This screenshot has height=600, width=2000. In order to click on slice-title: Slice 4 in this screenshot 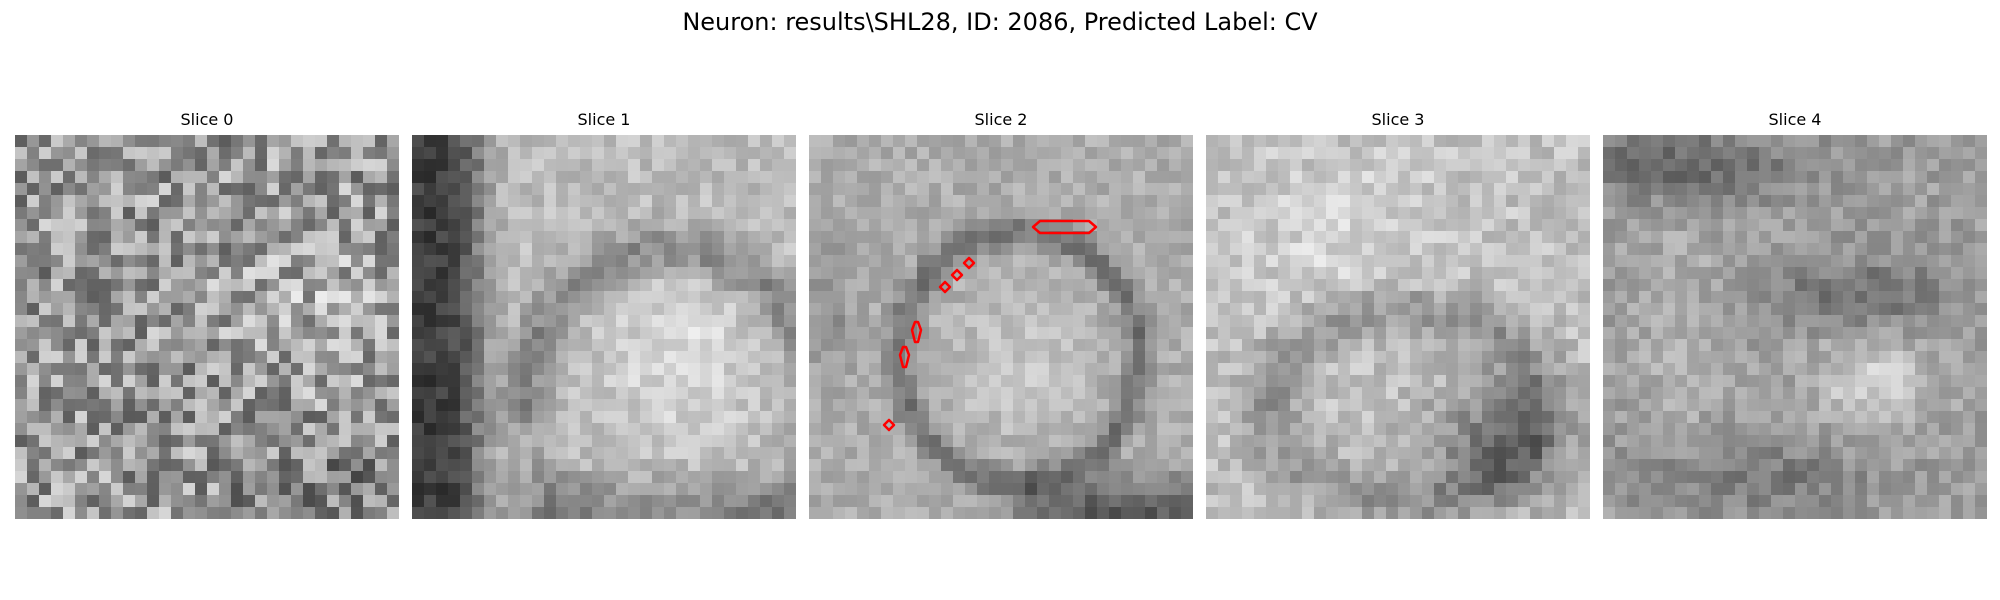, I will do `click(1795, 119)`.